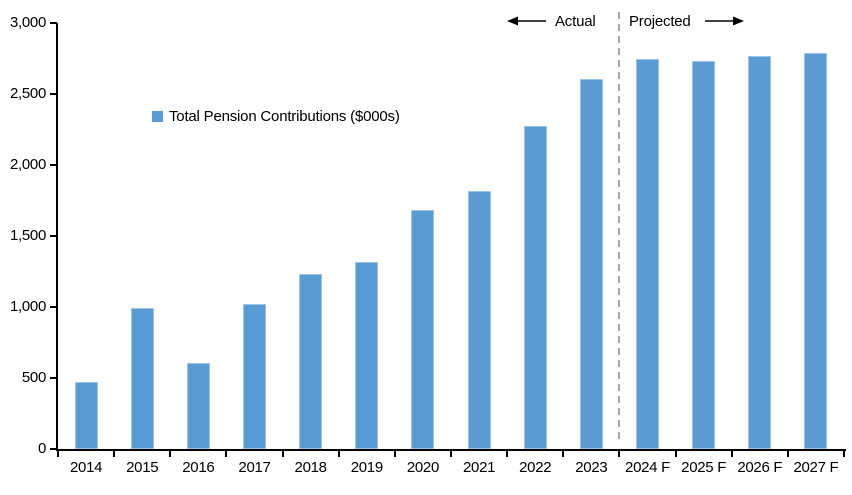 This screenshot has height=495, width=852. I want to click on x-axis-category-label: 2019, so click(366, 467).